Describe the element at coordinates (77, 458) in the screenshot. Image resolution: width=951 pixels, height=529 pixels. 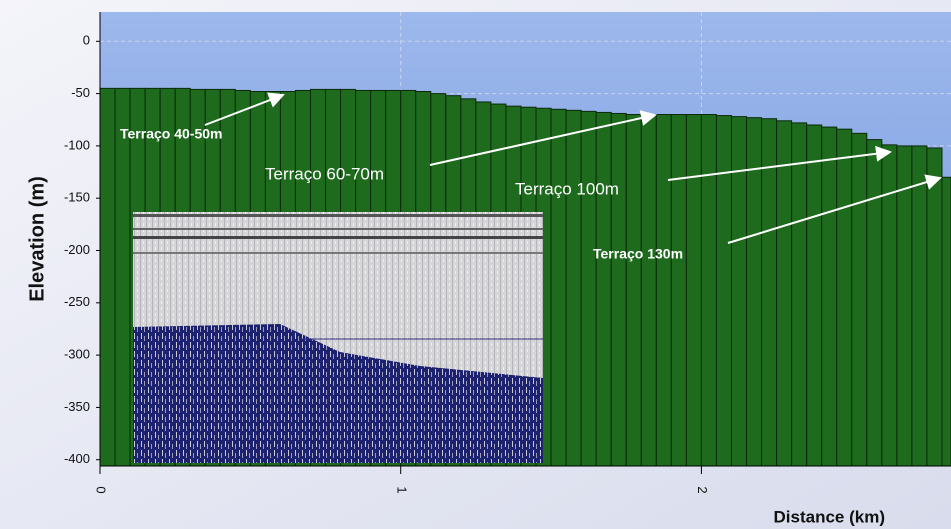
I see `y-tick-label: -400` at that location.